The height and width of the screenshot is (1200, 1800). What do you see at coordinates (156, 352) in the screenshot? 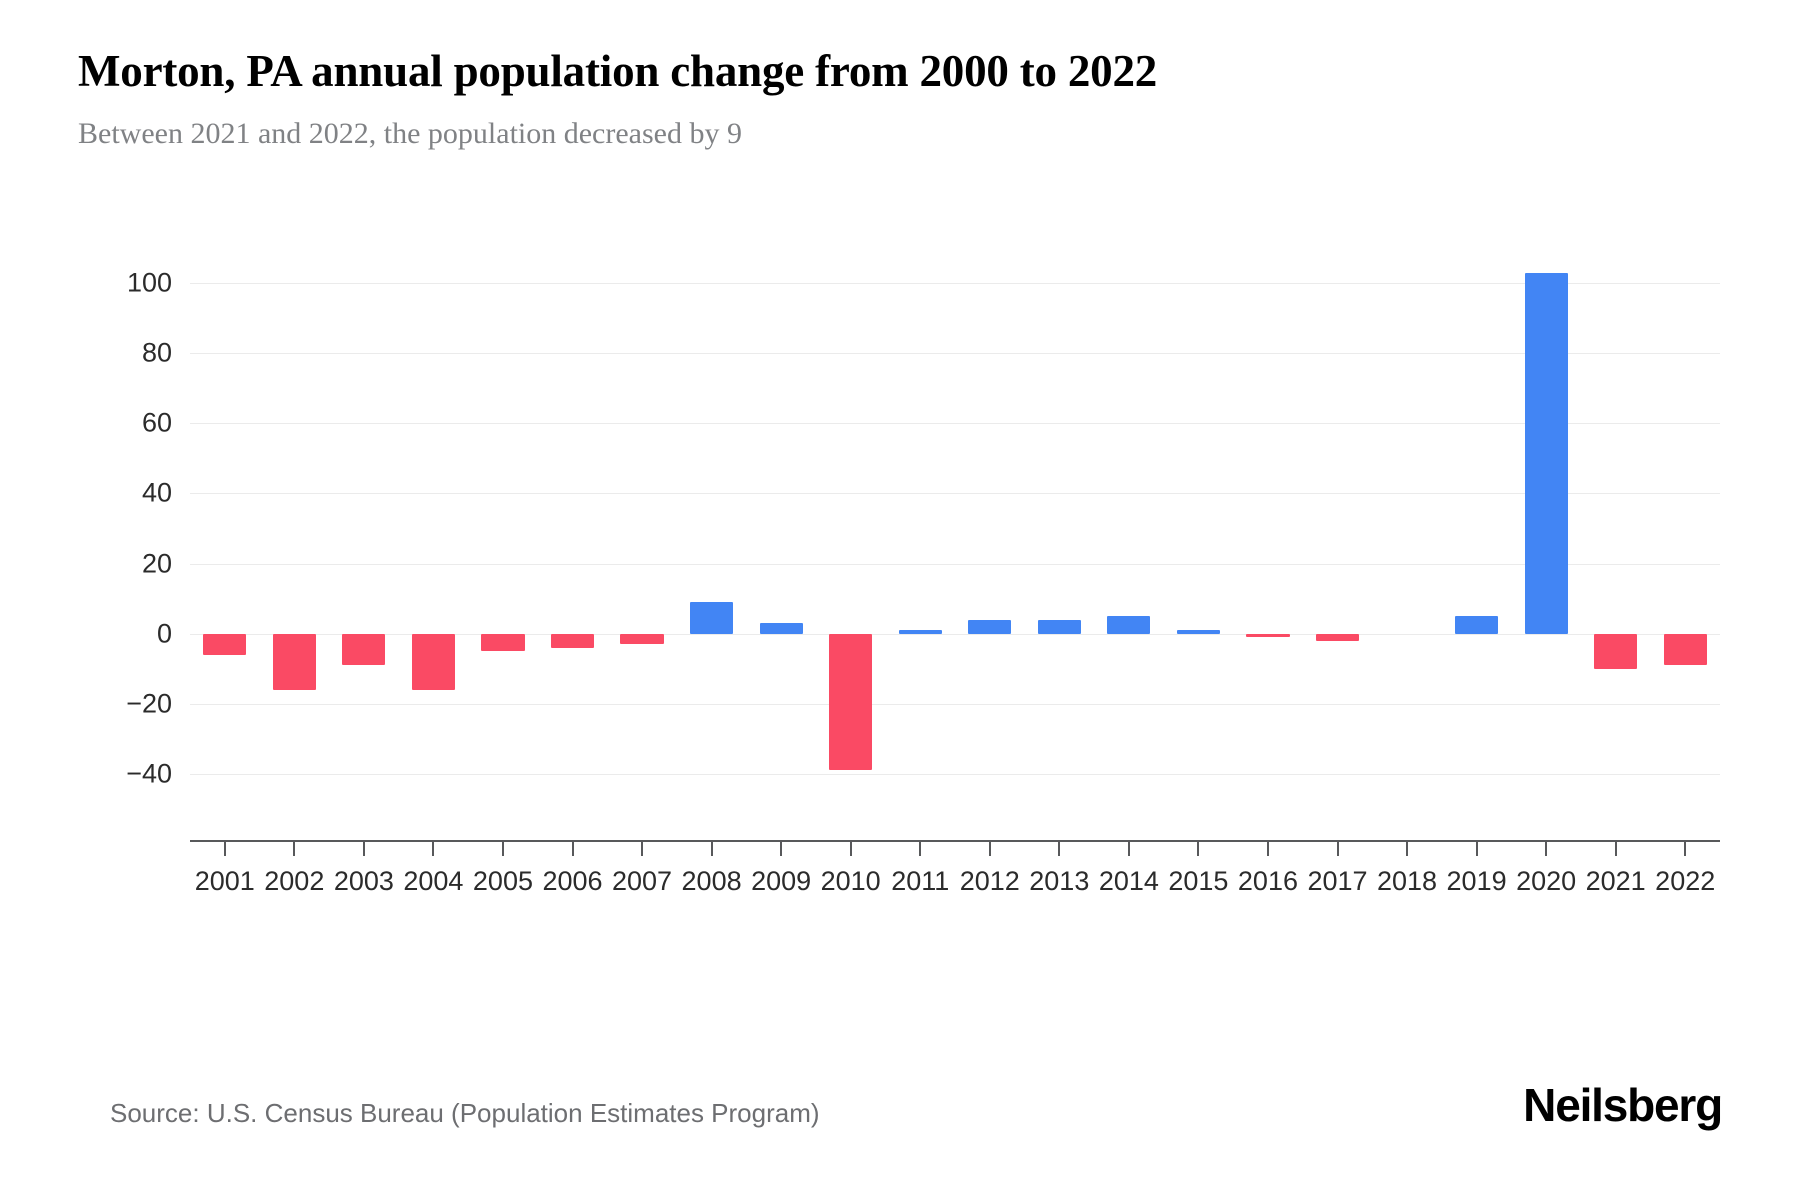
I see `y-axis-tick-label: 80` at bounding box center [156, 352].